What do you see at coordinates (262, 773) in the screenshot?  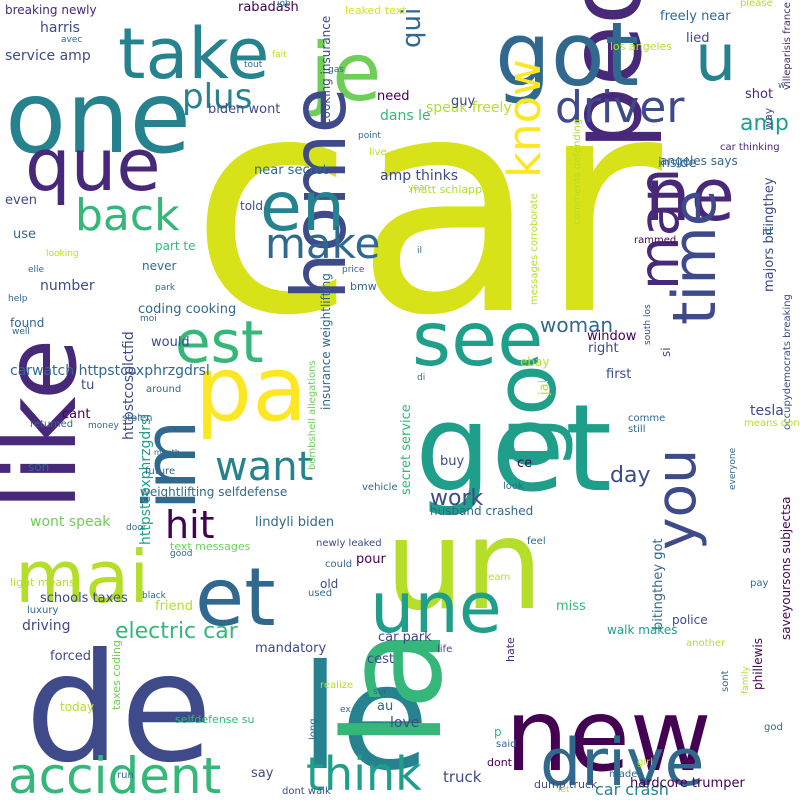 I see `word-say: say` at bounding box center [262, 773].